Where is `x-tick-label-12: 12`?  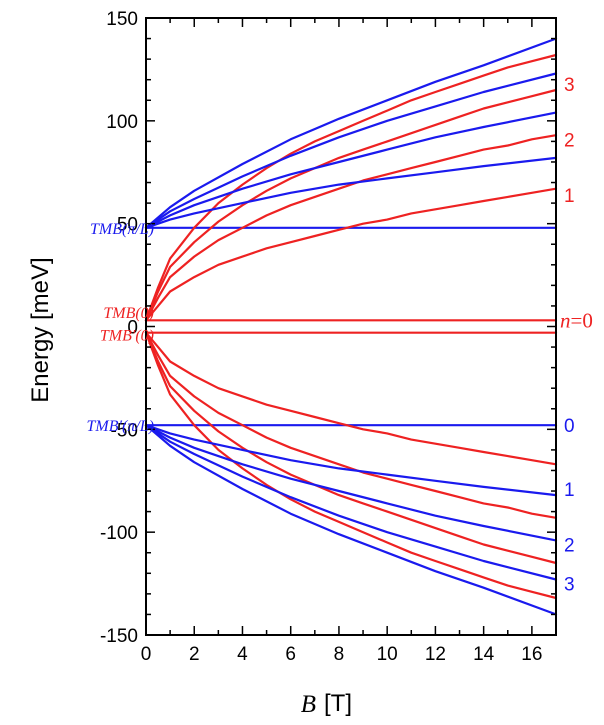 x-tick-label-12: 12 is located at coordinates (435, 654).